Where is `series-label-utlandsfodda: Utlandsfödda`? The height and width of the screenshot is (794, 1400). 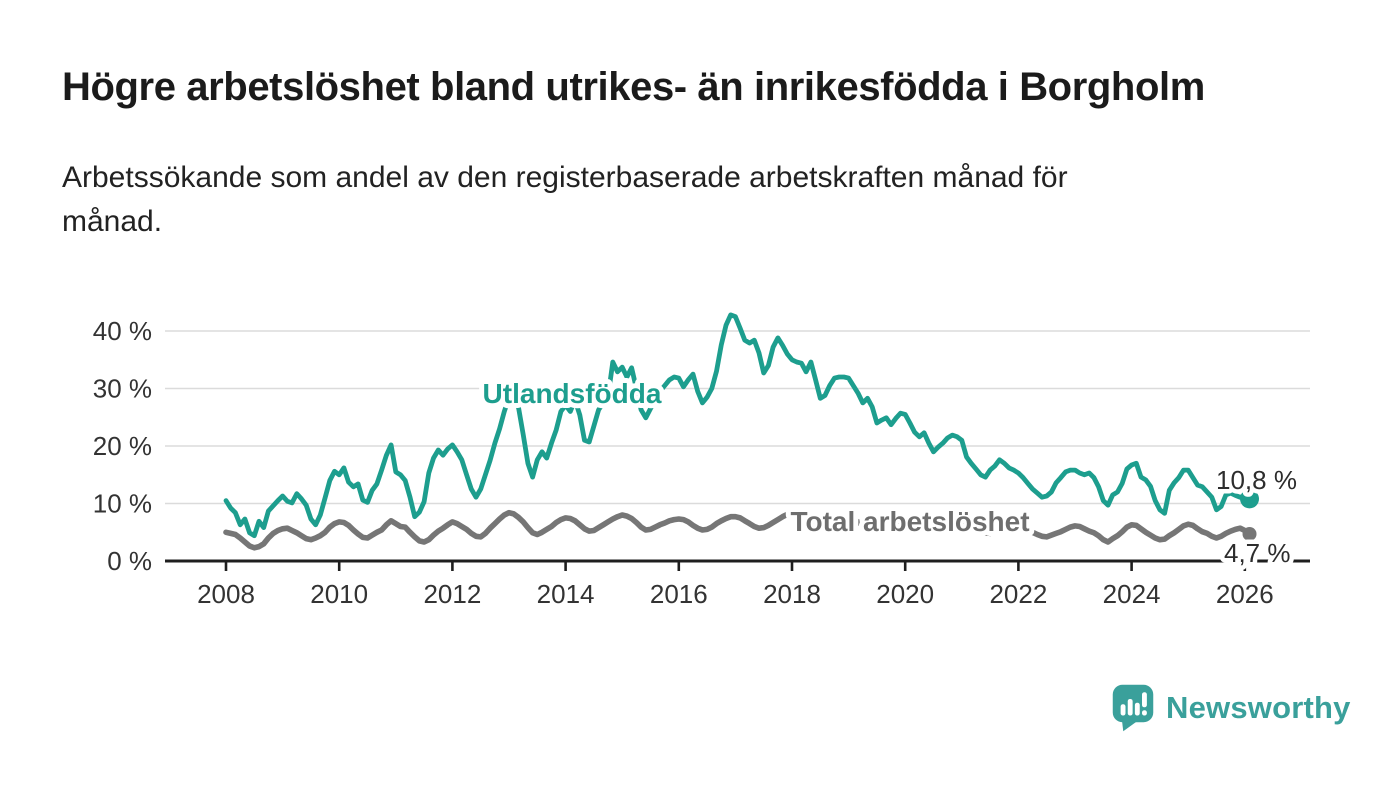 series-label-utlandsfodda: Utlandsfödda is located at coordinates (572, 393).